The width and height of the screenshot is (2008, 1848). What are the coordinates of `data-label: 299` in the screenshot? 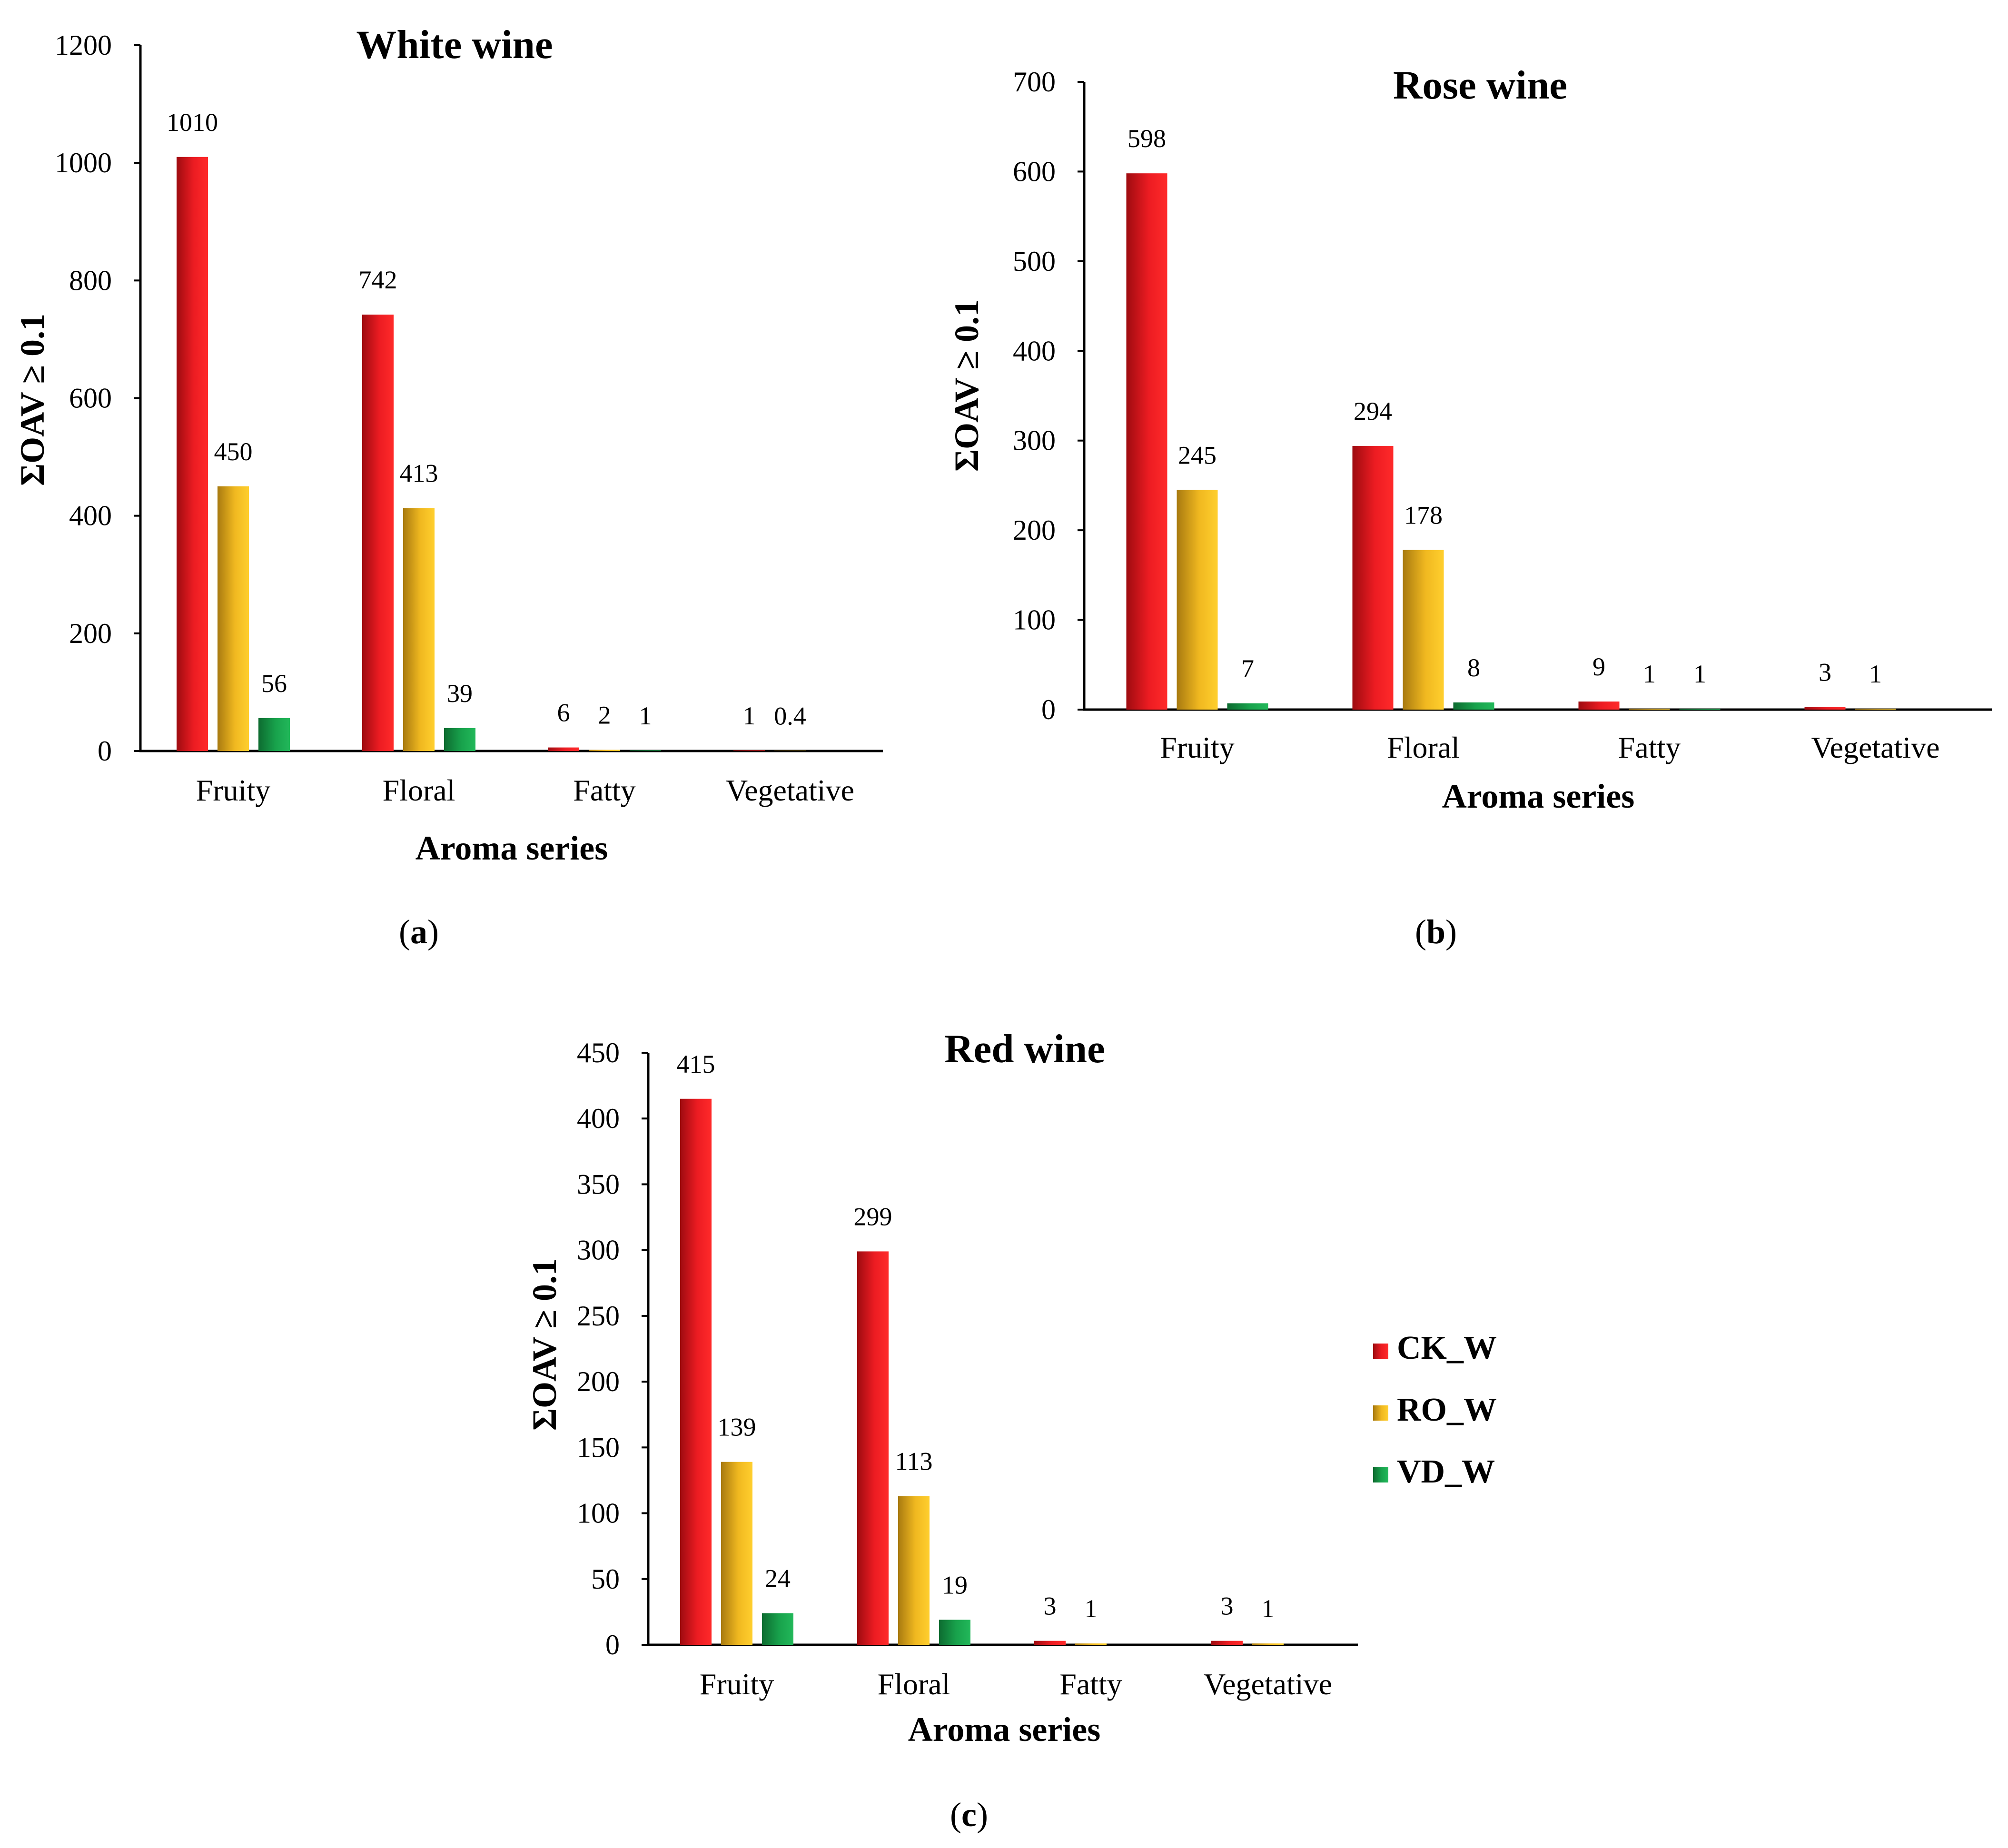 It's located at (873, 1216).